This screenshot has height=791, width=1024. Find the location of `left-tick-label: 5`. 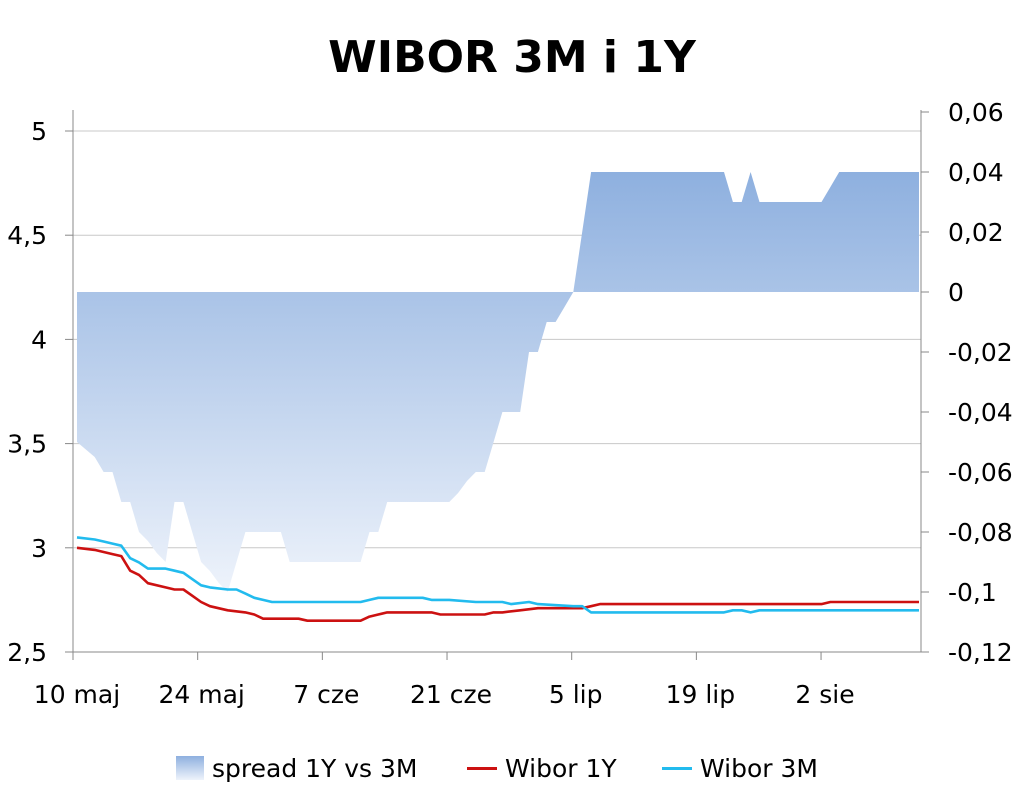

left-tick-label: 5 is located at coordinates (39, 131).